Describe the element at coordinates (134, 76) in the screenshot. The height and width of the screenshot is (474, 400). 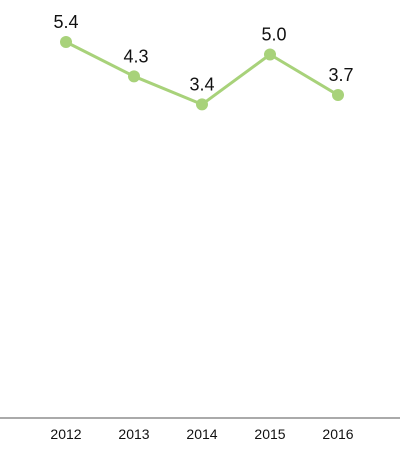
I see `data-point-2013` at that location.